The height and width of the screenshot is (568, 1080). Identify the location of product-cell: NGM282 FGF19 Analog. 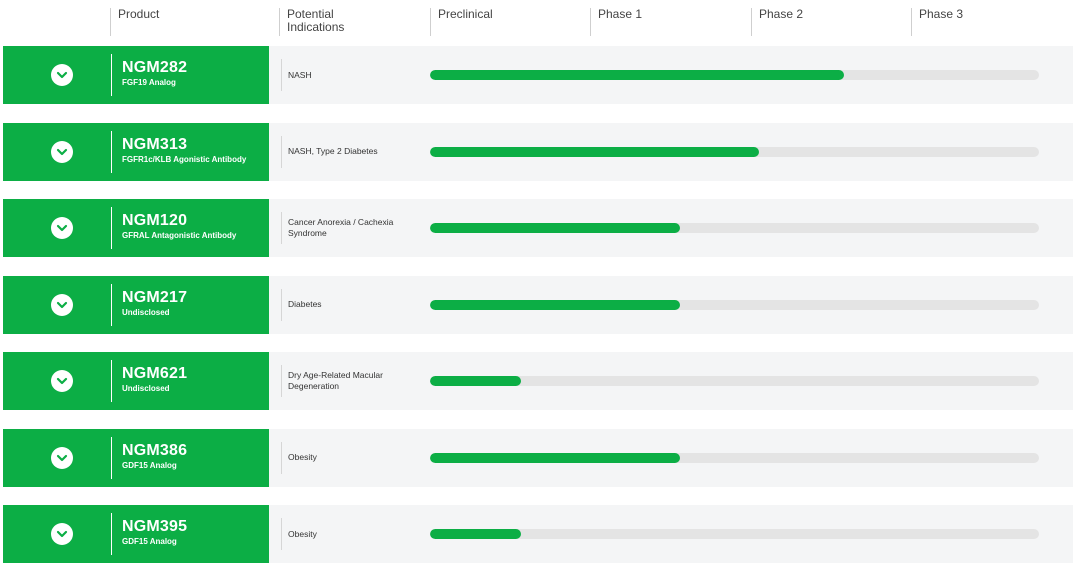
(136, 75).